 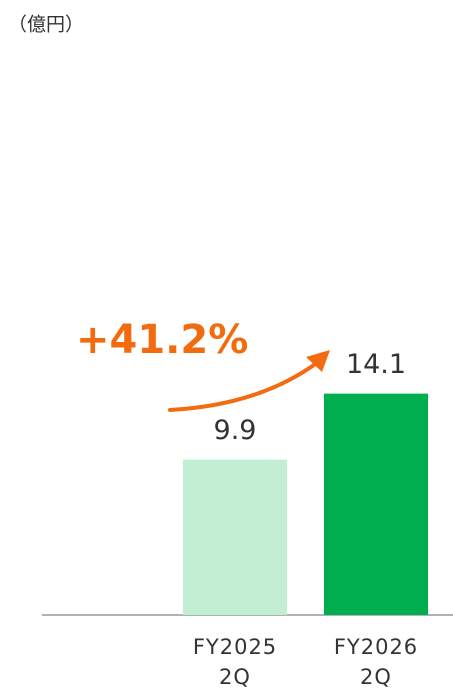 What do you see at coordinates (235, 430) in the screenshot?
I see `value-label: 9.9` at bounding box center [235, 430].